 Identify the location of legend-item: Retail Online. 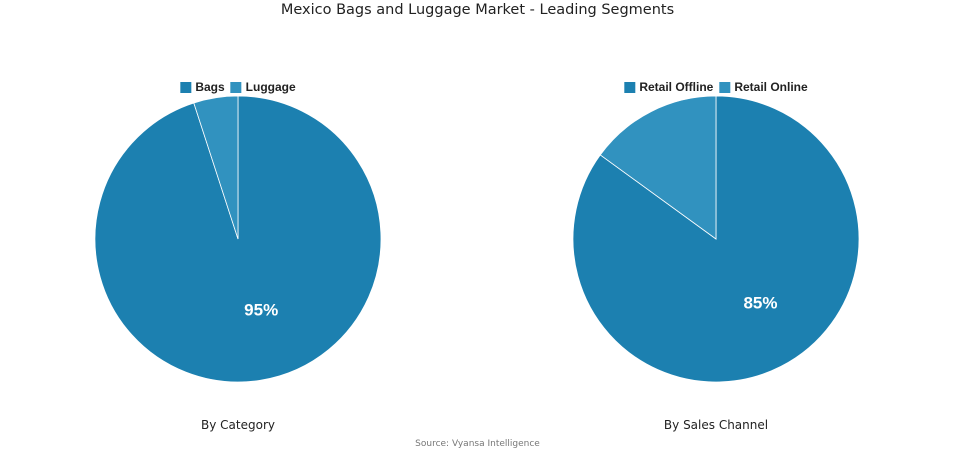
(763, 87).